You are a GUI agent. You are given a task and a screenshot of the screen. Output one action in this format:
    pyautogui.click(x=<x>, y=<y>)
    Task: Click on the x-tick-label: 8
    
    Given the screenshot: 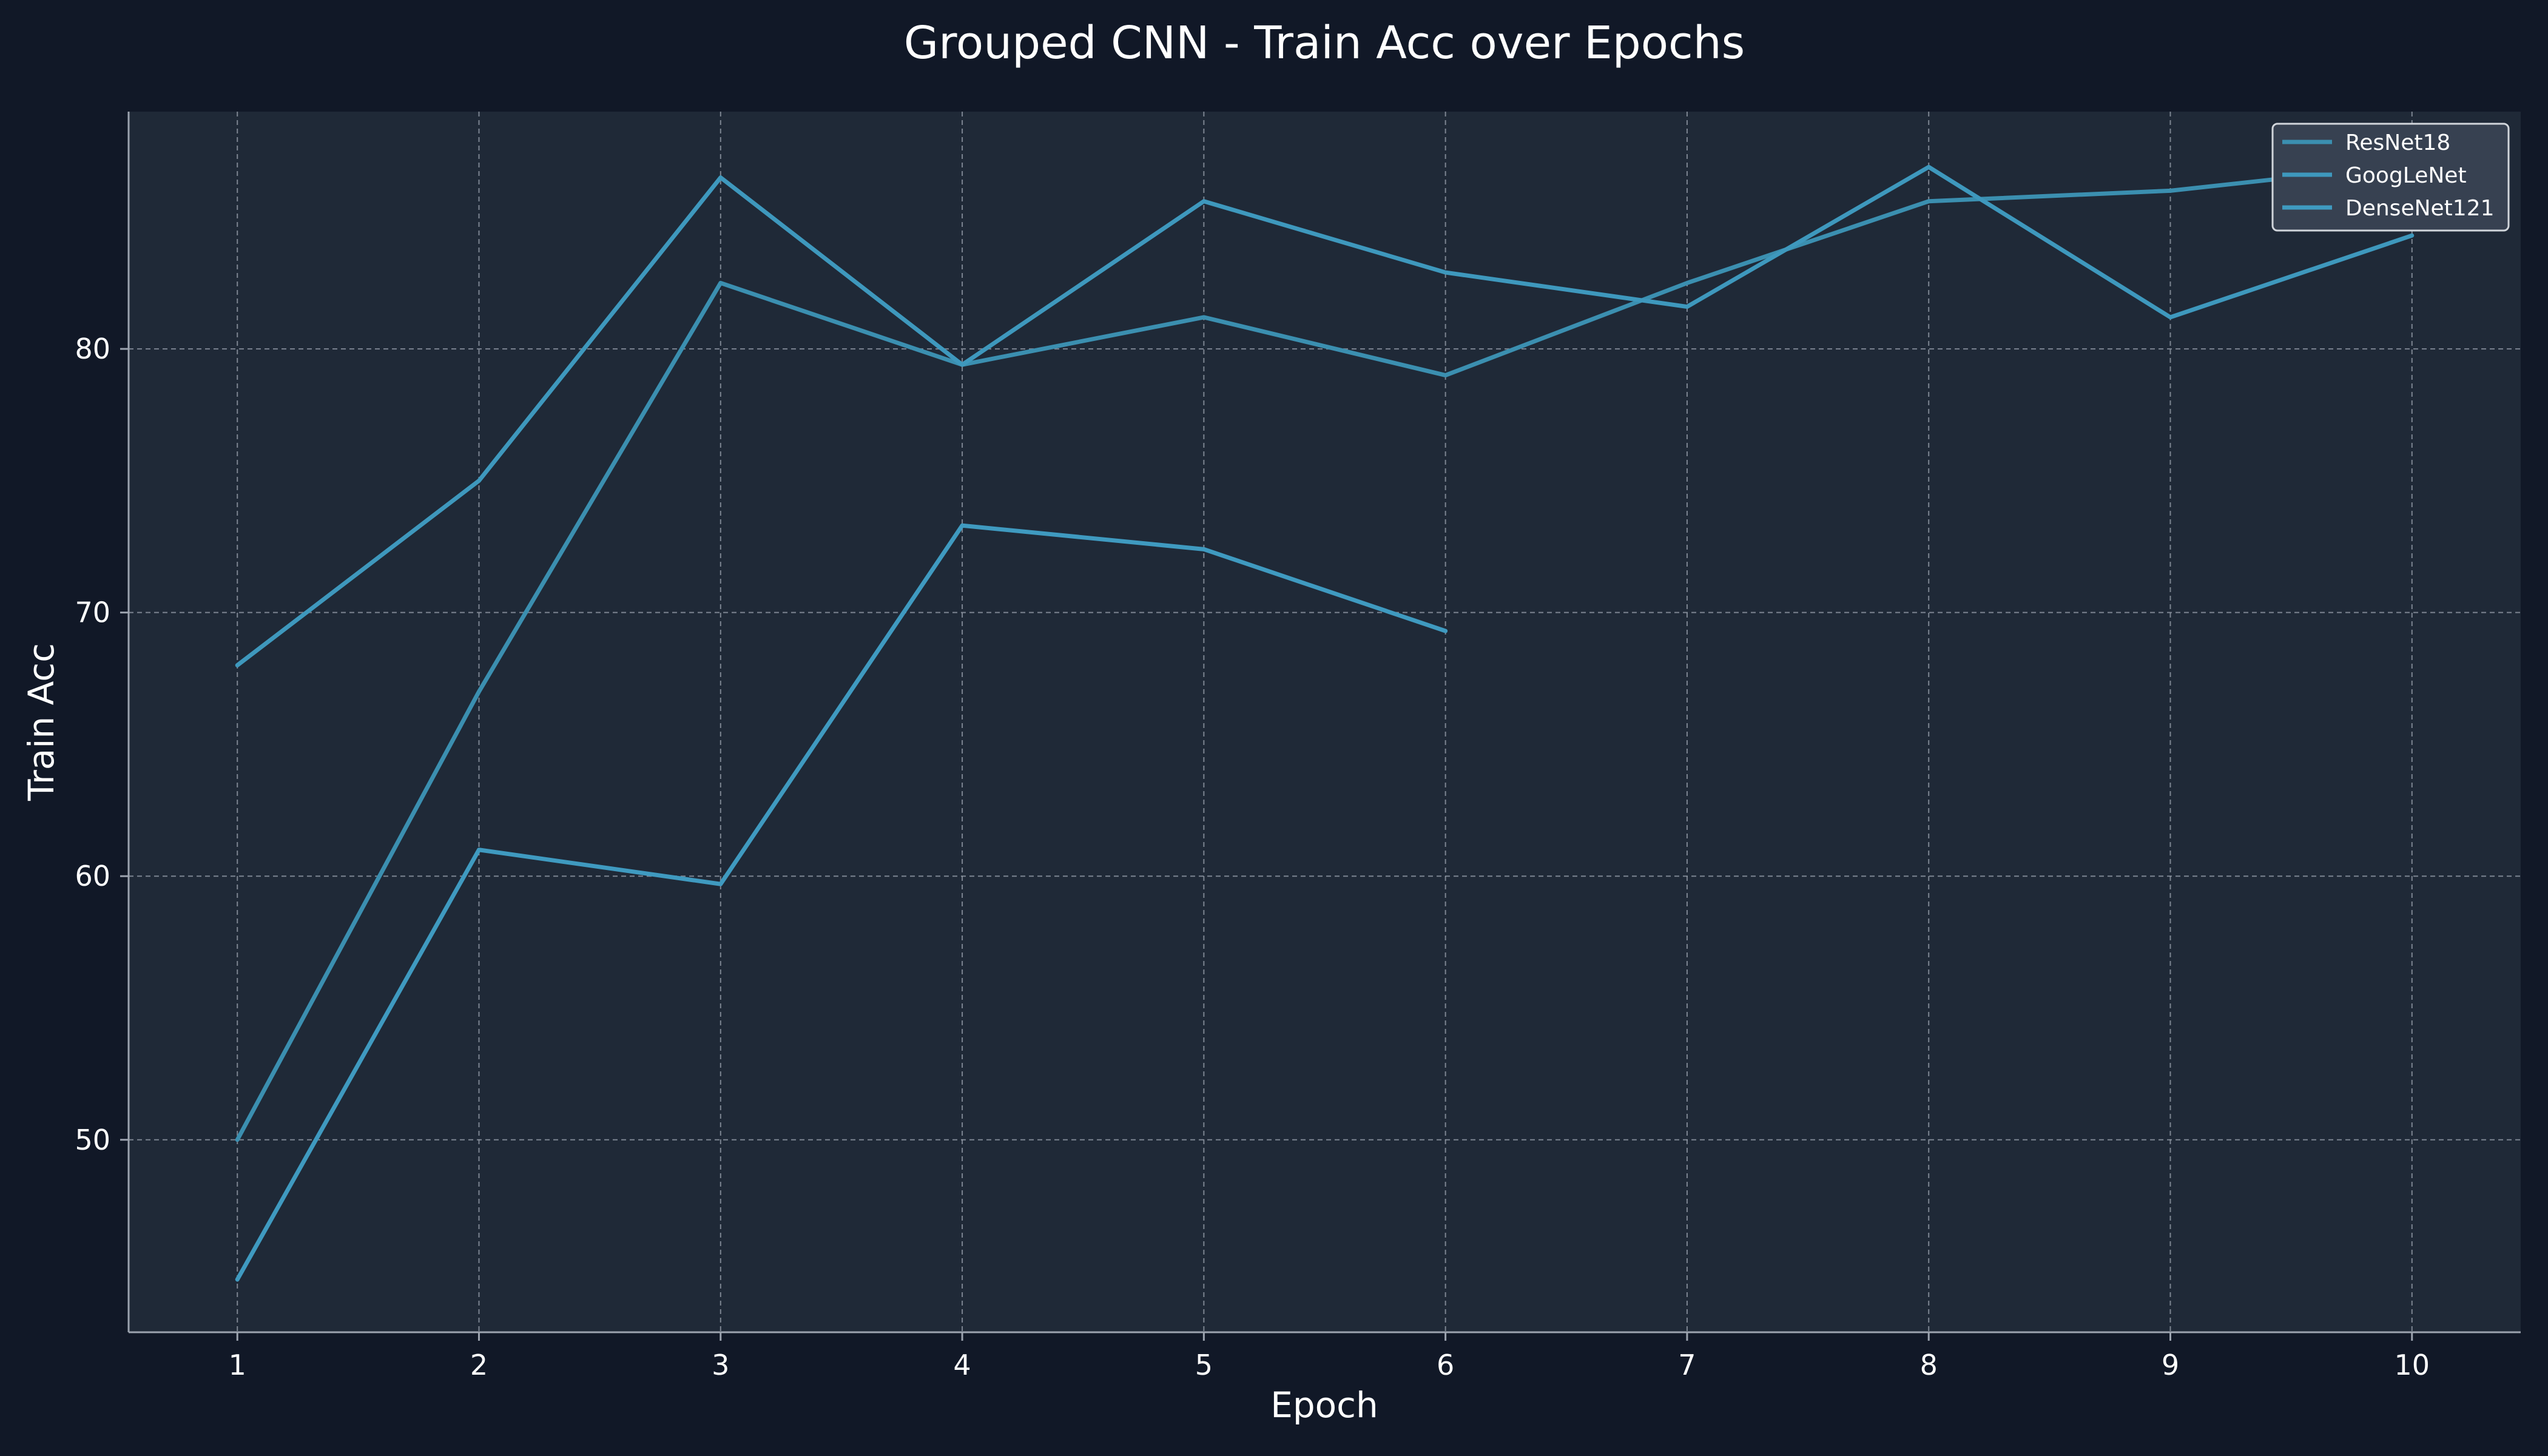 What is the action you would take?
    pyautogui.click(x=1929, y=1365)
    